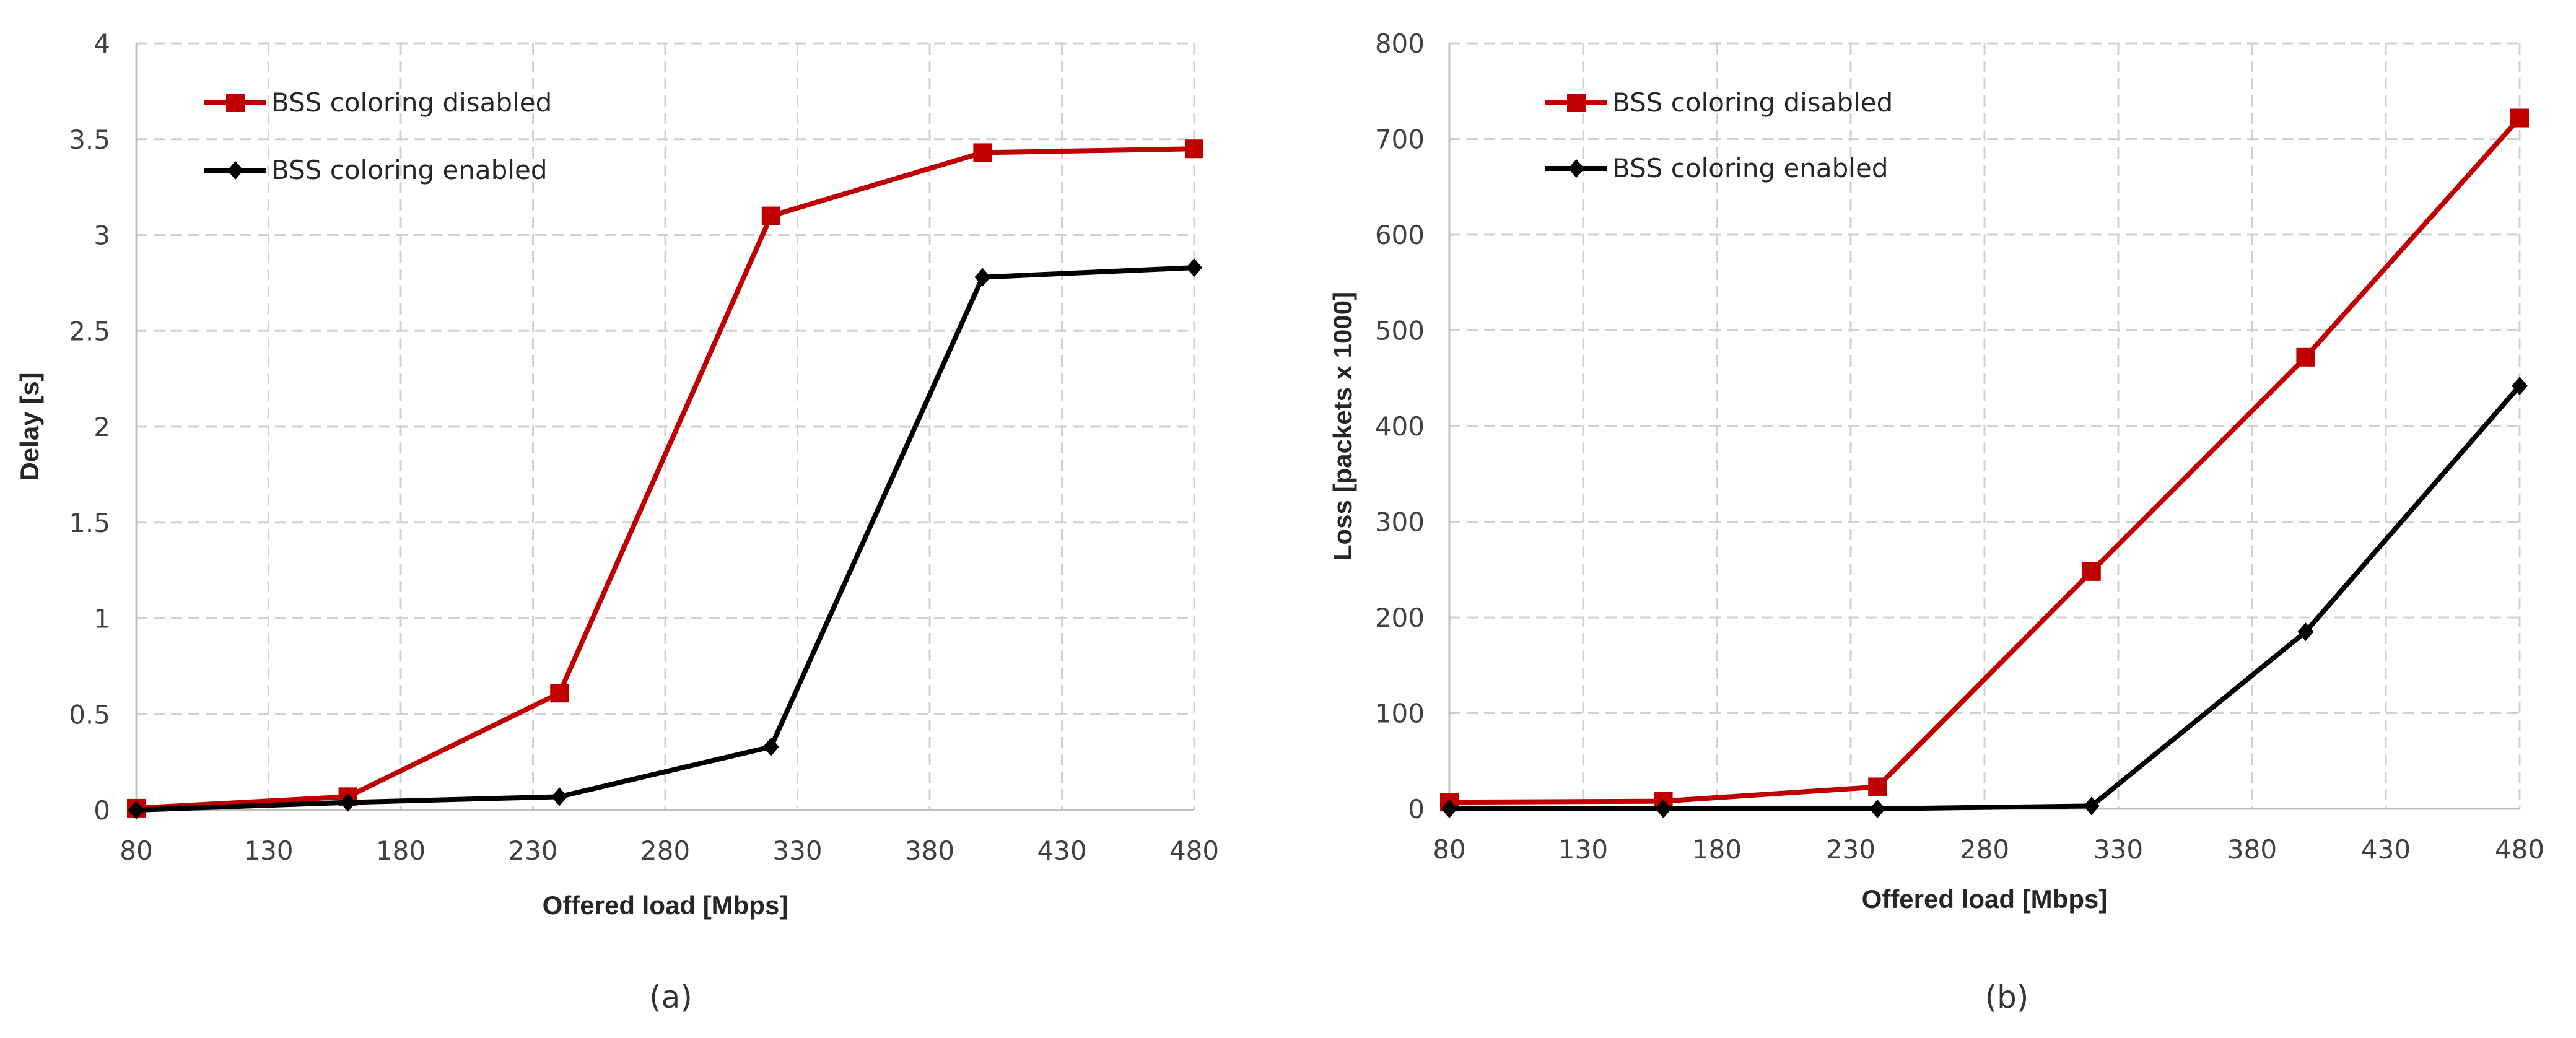  Describe the element at coordinates (1400, 522) in the screenshot. I see `y-tick-label: 300` at that location.